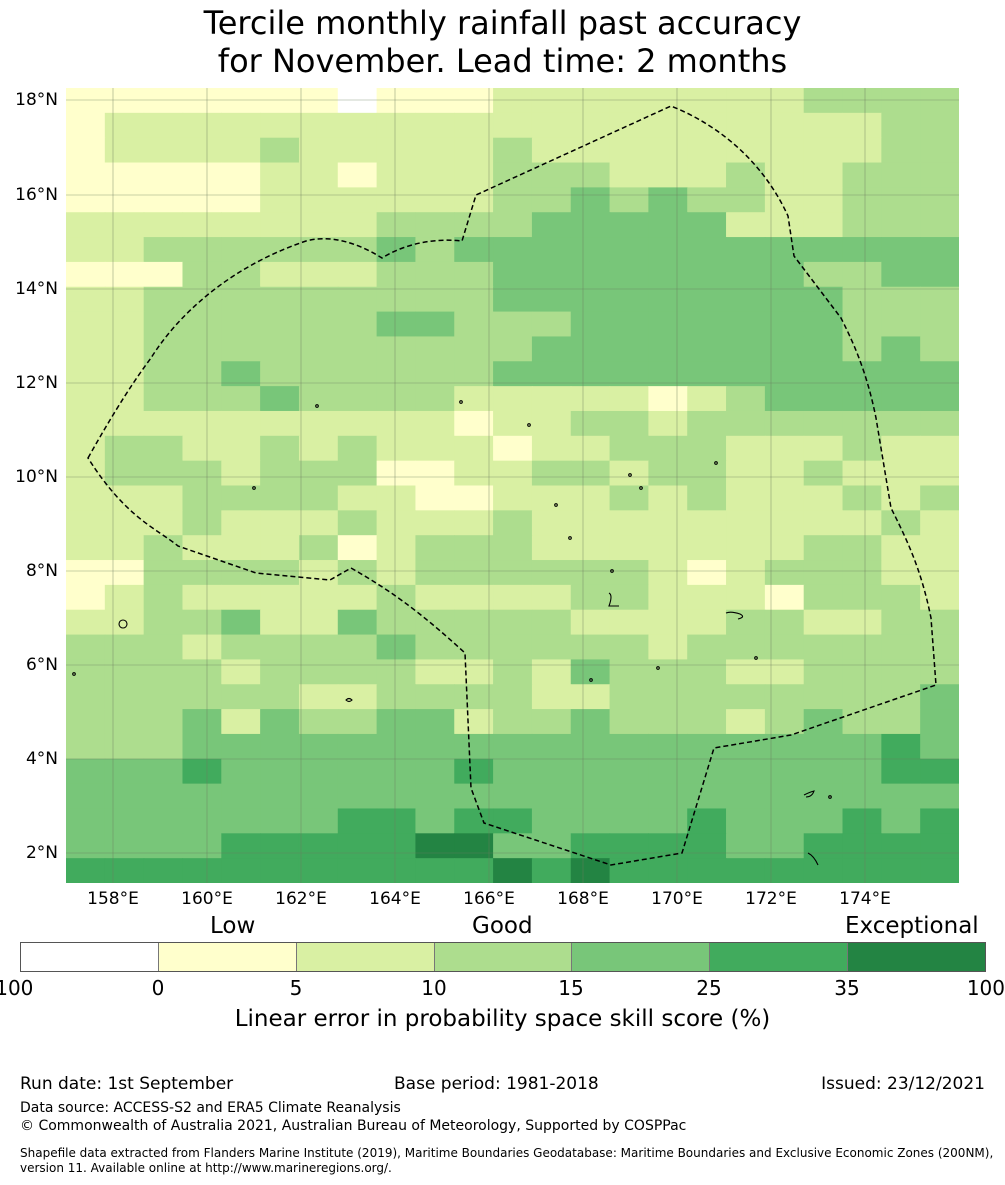 This screenshot has height=1185, width=1005. Describe the element at coordinates (36, 289) in the screenshot. I see `lat-label: 14°N` at that location.